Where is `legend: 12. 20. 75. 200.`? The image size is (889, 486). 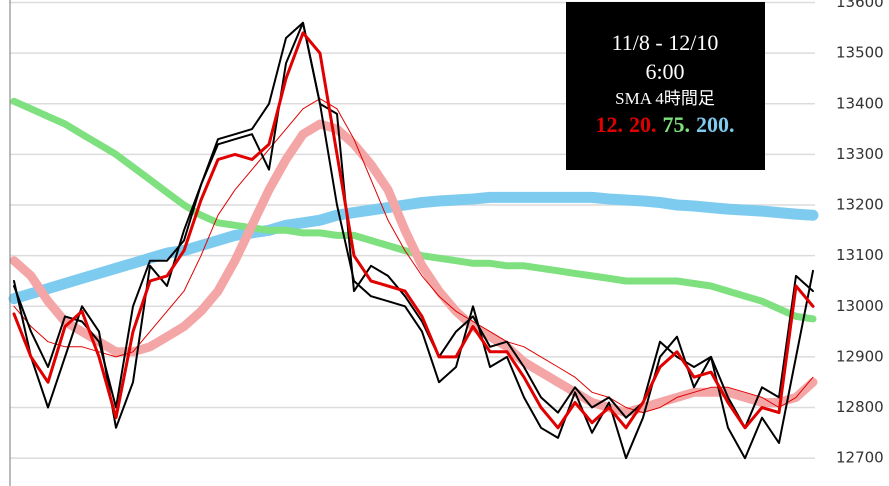 legend: 12. 20. 75. 200. is located at coordinates (665, 124).